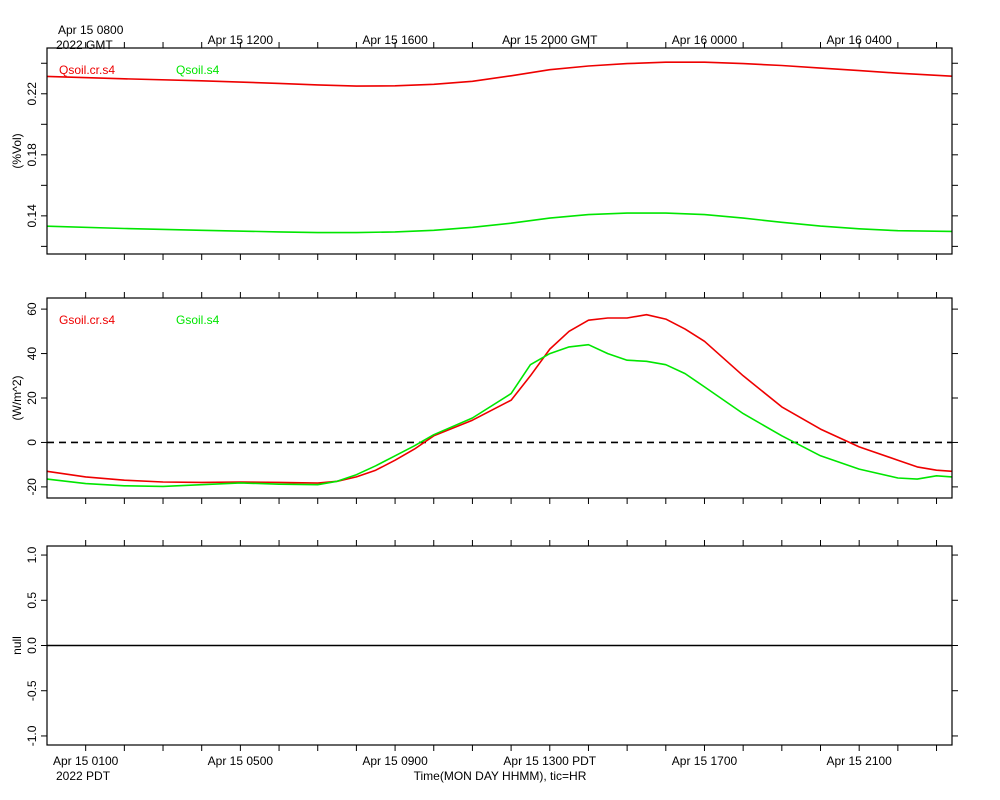 This screenshot has width=1000, height=800. Describe the element at coordinates (87, 320) in the screenshot. I see `legend-label: Gsoil.cr.s4` at that location.